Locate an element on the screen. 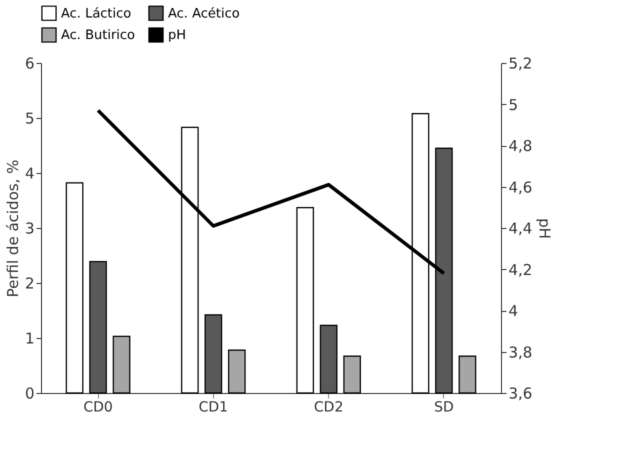  y-tick-label: 5 is located at coordinates (29, 119).